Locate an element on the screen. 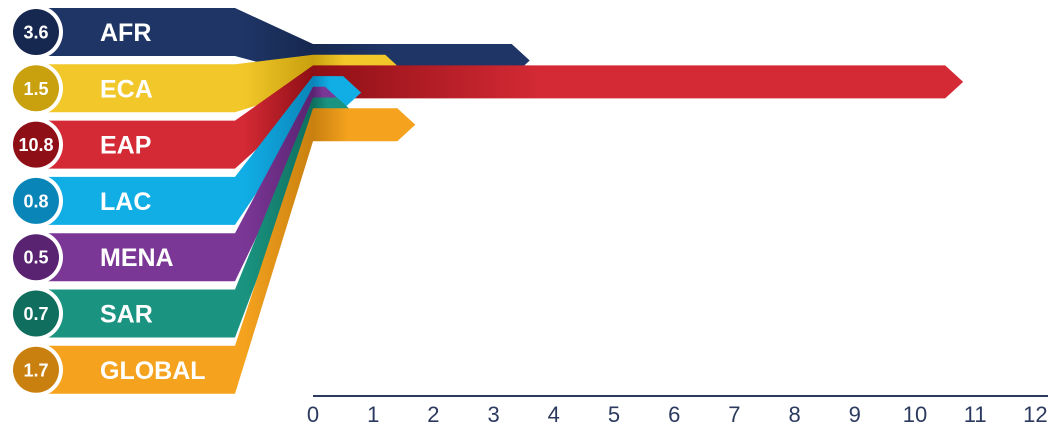 The image size is (1060, 426). category-label: AFR is located at coordinates (125, 33).